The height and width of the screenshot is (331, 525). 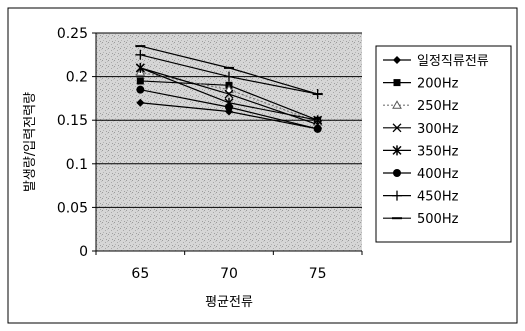 What do you see at coordinates (438, 106) in the screenshot?
I see `legend-label: 250Hz` at bounding box center [438, 106].